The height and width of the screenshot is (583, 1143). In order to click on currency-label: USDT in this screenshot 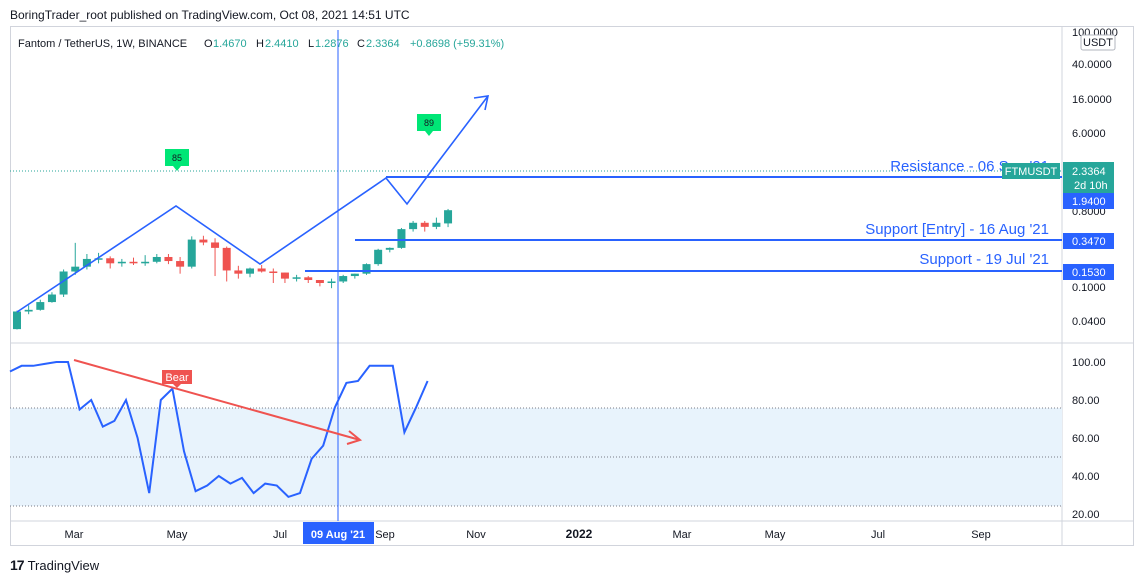, I will do `click(1098, 43)`.